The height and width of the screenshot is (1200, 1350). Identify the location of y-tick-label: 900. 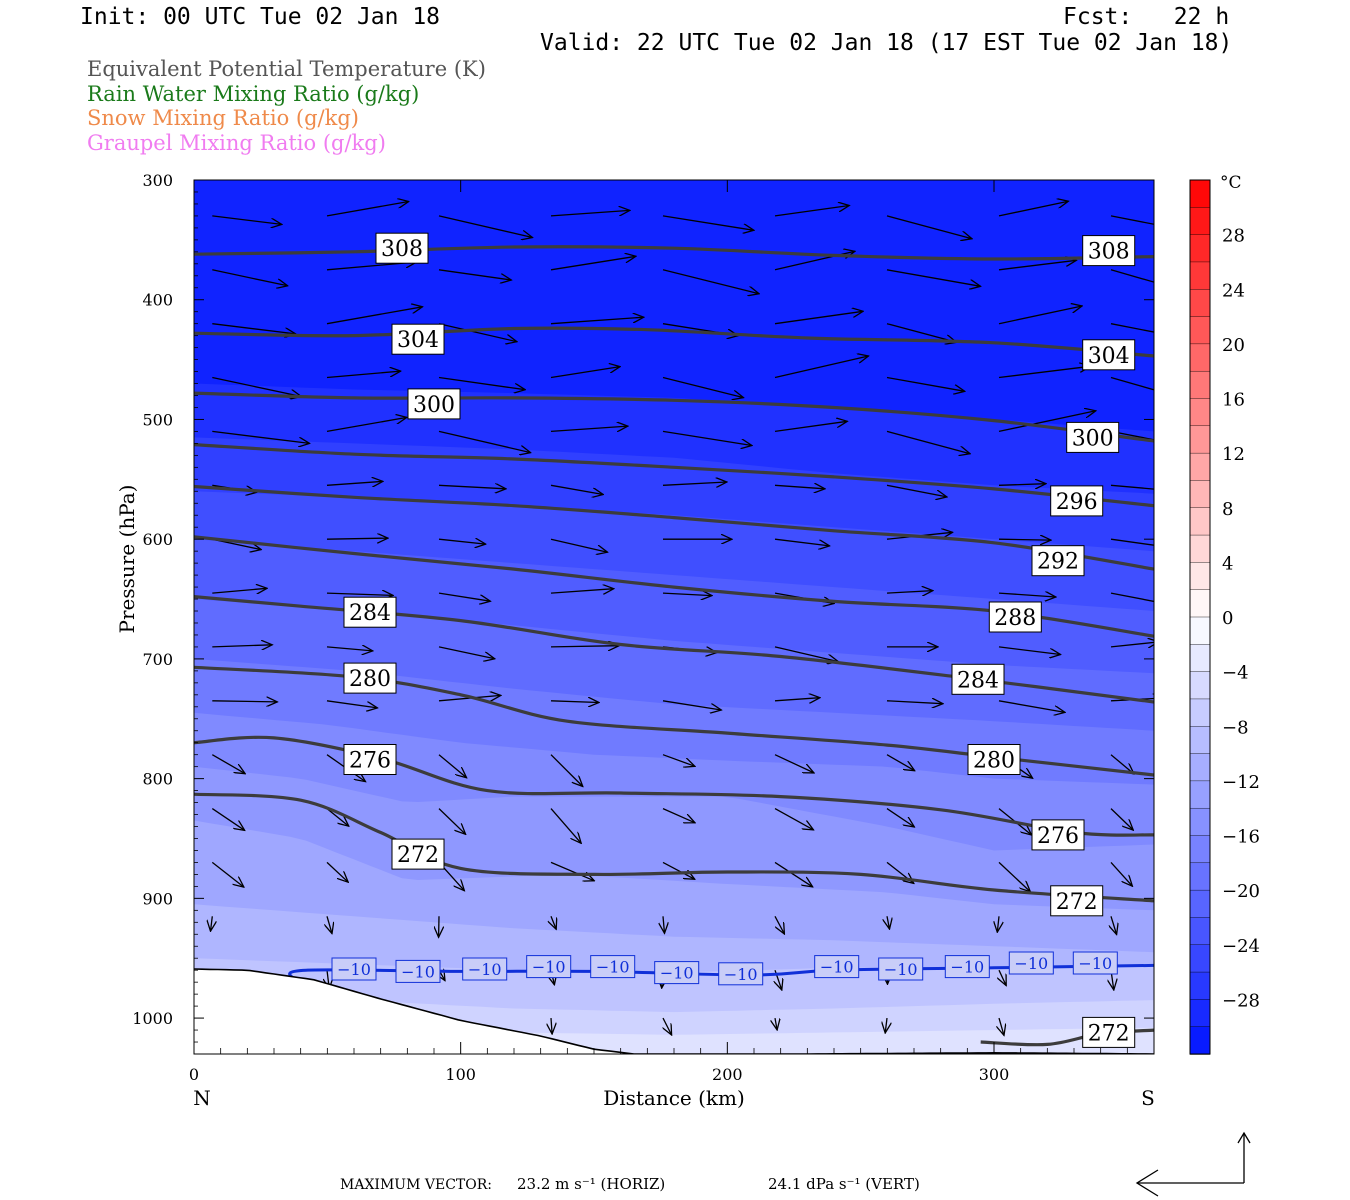
(157, 898).